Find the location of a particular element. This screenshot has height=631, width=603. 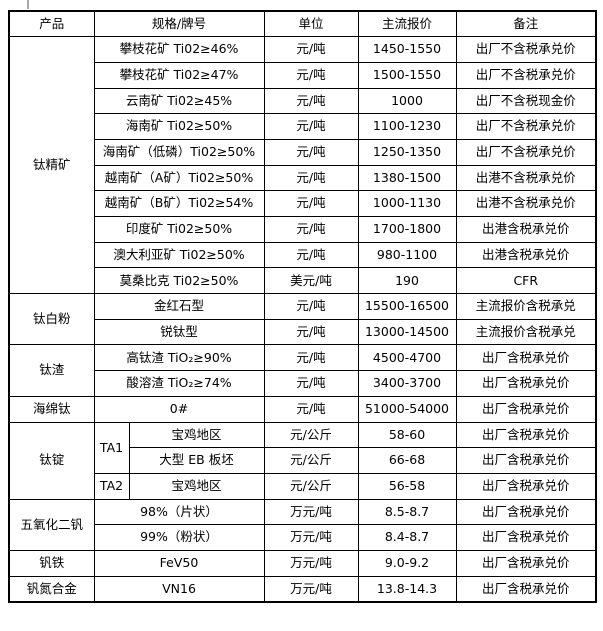

table-row: 印度矿 Ti02≥50% 元/吨 1700-1800 出港含税承兑价 is located at coordinates (303, 229).